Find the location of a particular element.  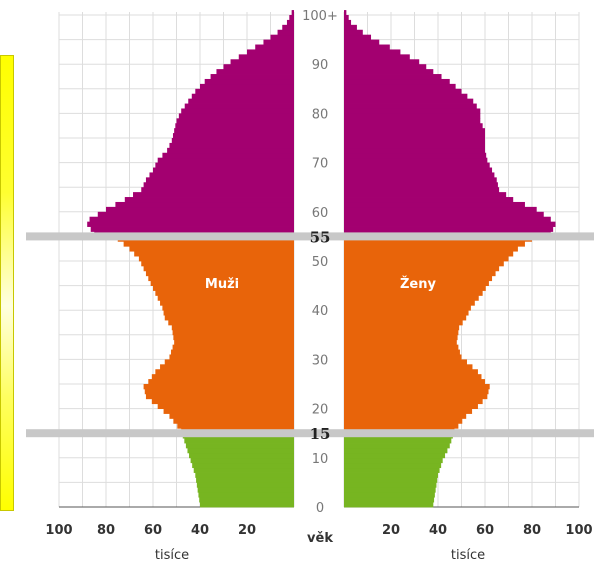

female-x-tick-label: 60 is located at coordinates (485, 530).